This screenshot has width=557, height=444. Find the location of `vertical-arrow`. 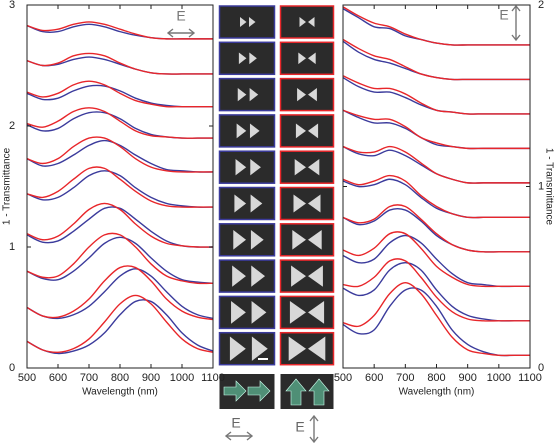

vertical-arrow is located at coordinates (314, 429).